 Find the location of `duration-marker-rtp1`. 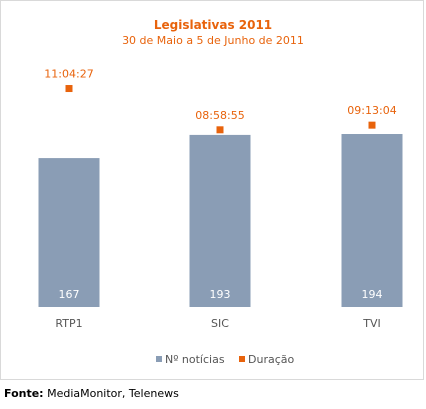

duration-marker-rtp1 is located at coordinates (69, 89).